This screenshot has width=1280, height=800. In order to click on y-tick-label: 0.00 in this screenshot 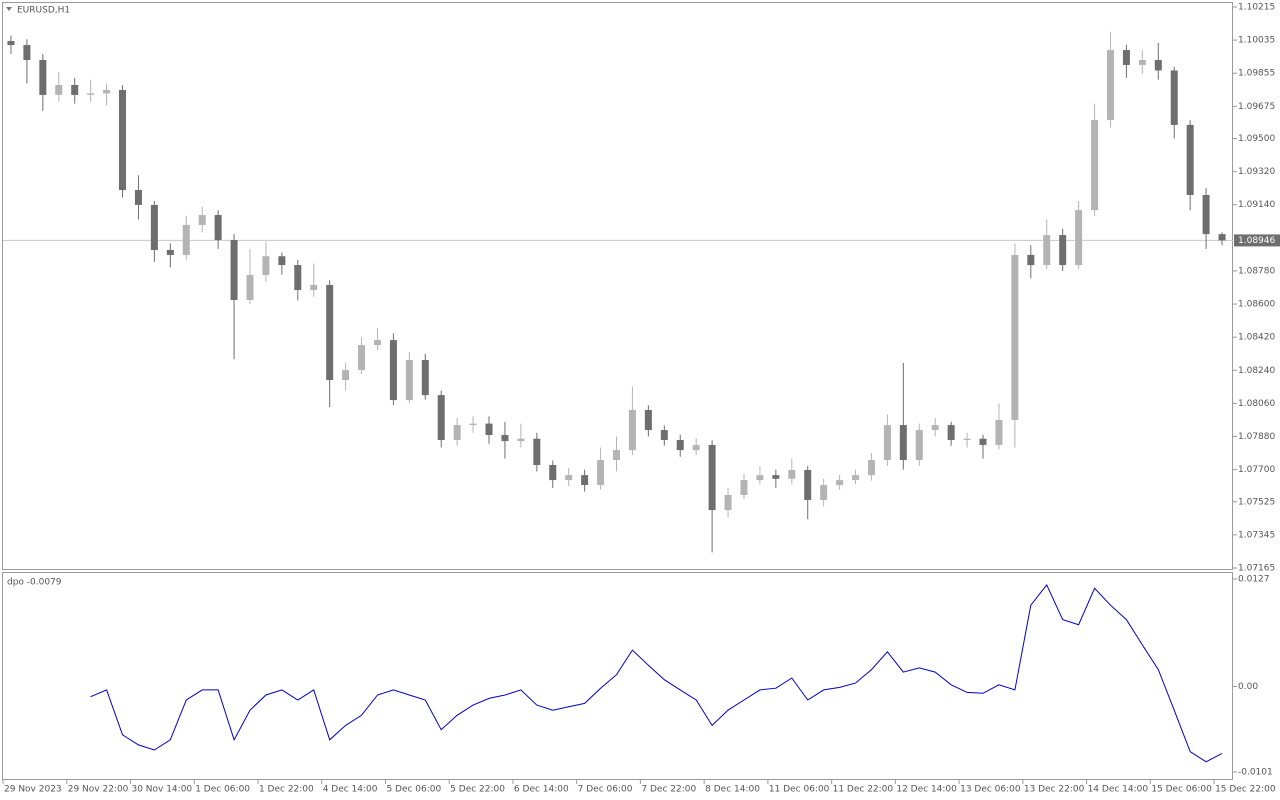, I will do `click(1248, 687)`.